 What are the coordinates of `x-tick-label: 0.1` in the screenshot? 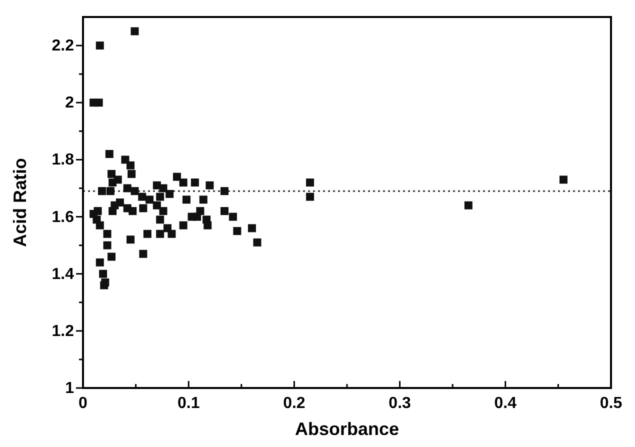 It's located at (188, 403).